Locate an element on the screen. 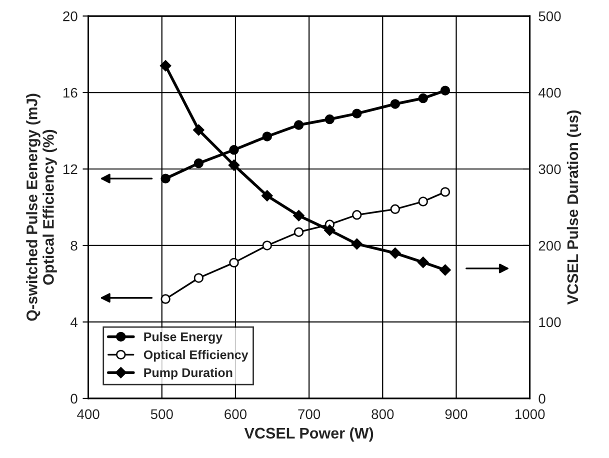  y-tick-label: 20 is located at coordinates (70, 16).